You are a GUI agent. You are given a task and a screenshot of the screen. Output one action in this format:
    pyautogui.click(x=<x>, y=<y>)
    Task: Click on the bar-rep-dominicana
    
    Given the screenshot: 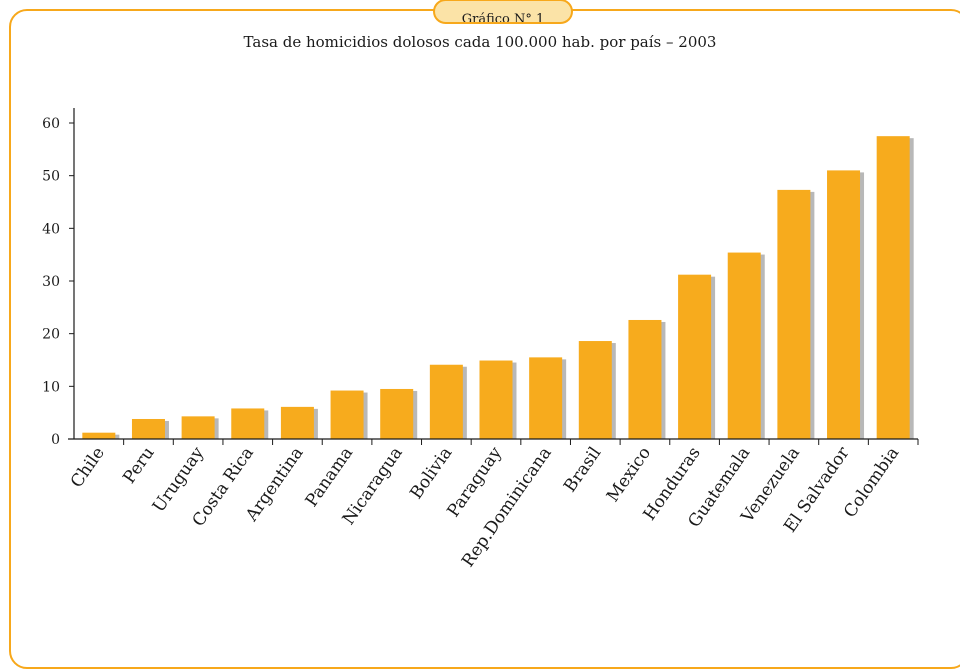 What is the action you would take?
    pyautogui.click(x=546, y=398)
    